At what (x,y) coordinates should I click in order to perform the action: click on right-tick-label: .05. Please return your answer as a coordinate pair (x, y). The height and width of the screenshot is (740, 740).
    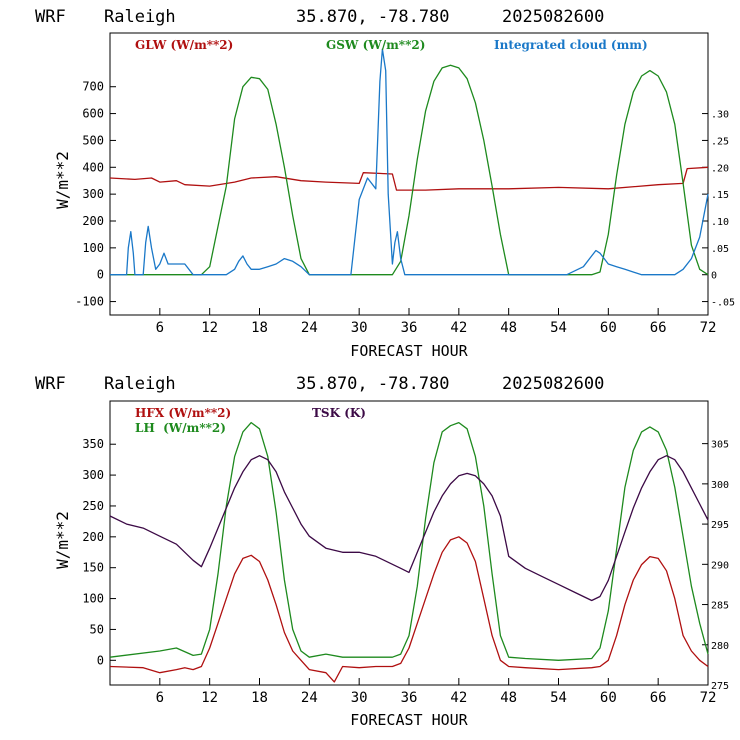
    Looking at the image, I should click on (720, 249).